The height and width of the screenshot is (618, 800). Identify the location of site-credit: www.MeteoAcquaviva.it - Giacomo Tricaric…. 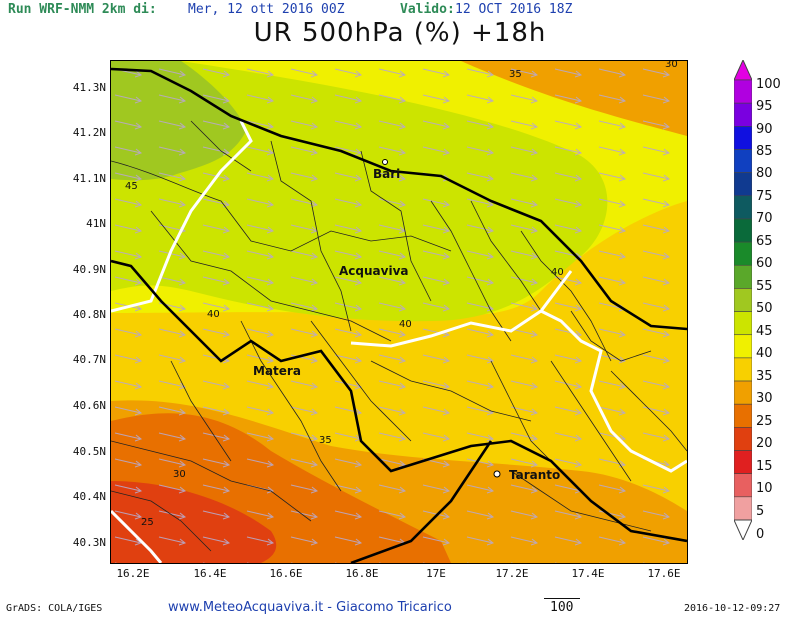
(310, 607).